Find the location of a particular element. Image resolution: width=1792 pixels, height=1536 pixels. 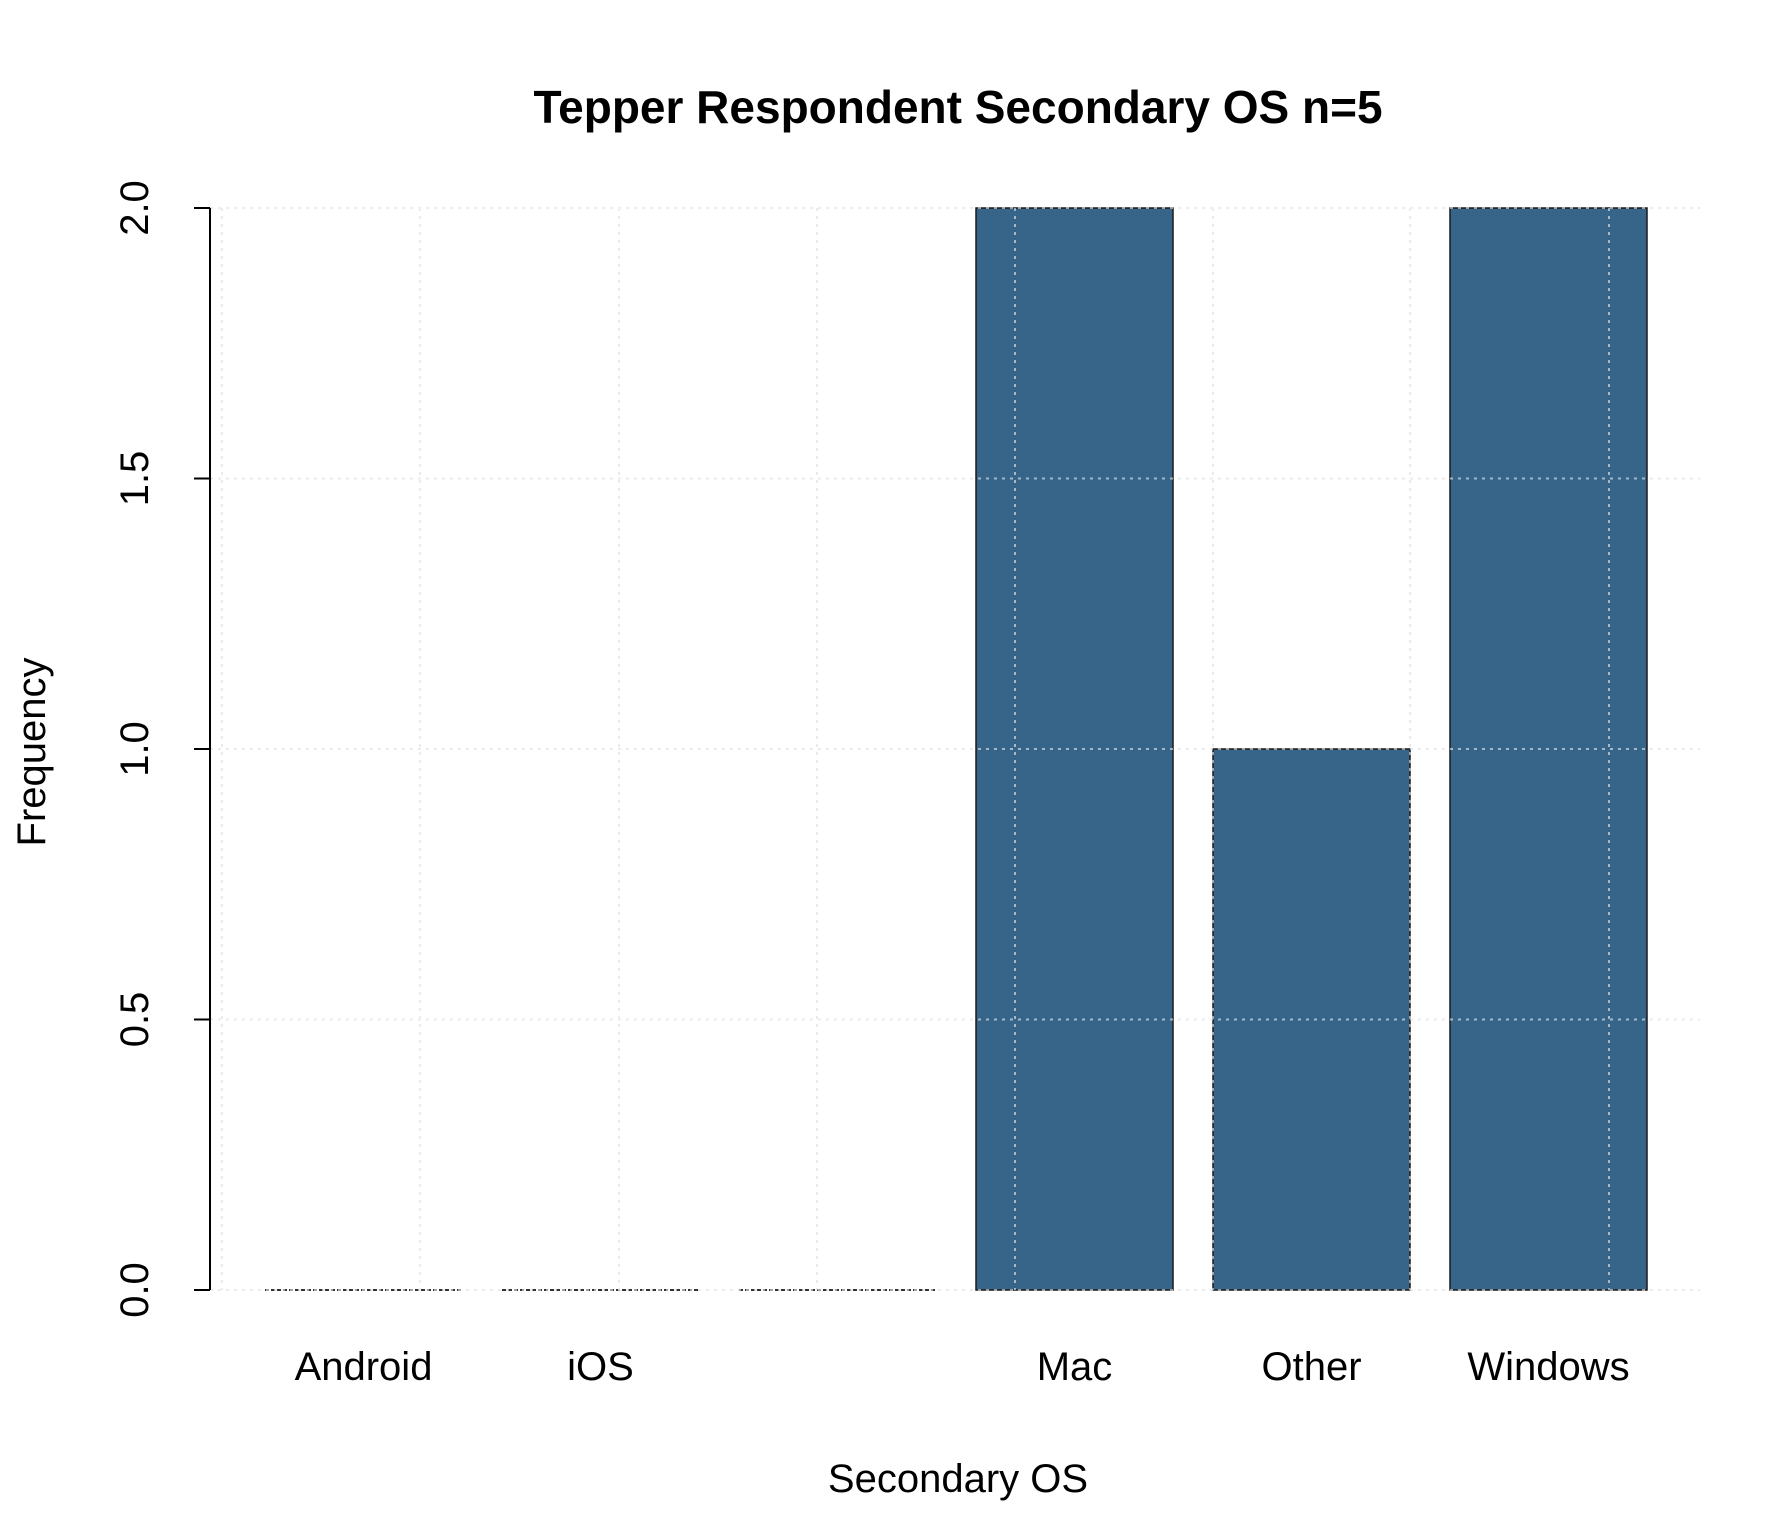

x-tick-label: Windows is located at coordinates (1548, 1367).